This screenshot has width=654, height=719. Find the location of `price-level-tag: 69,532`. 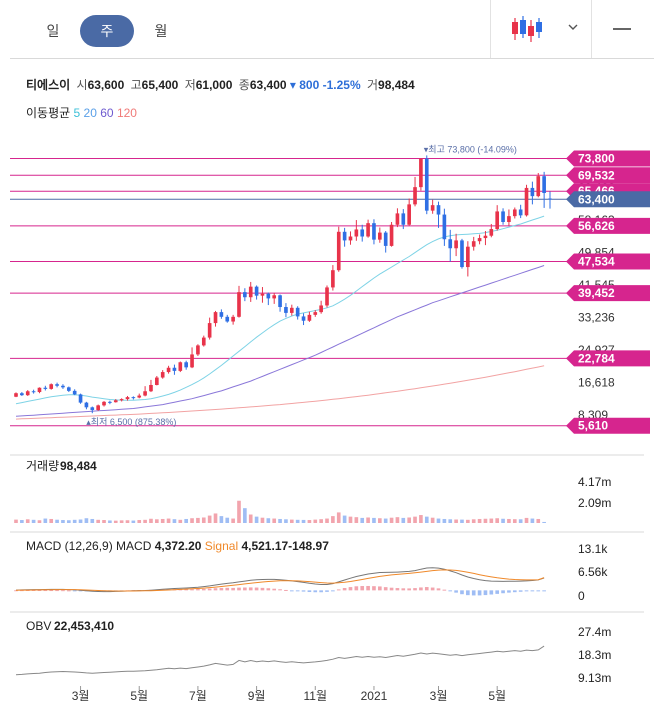

price-level-tag: 69,532 is located at coordinates (608, 175).